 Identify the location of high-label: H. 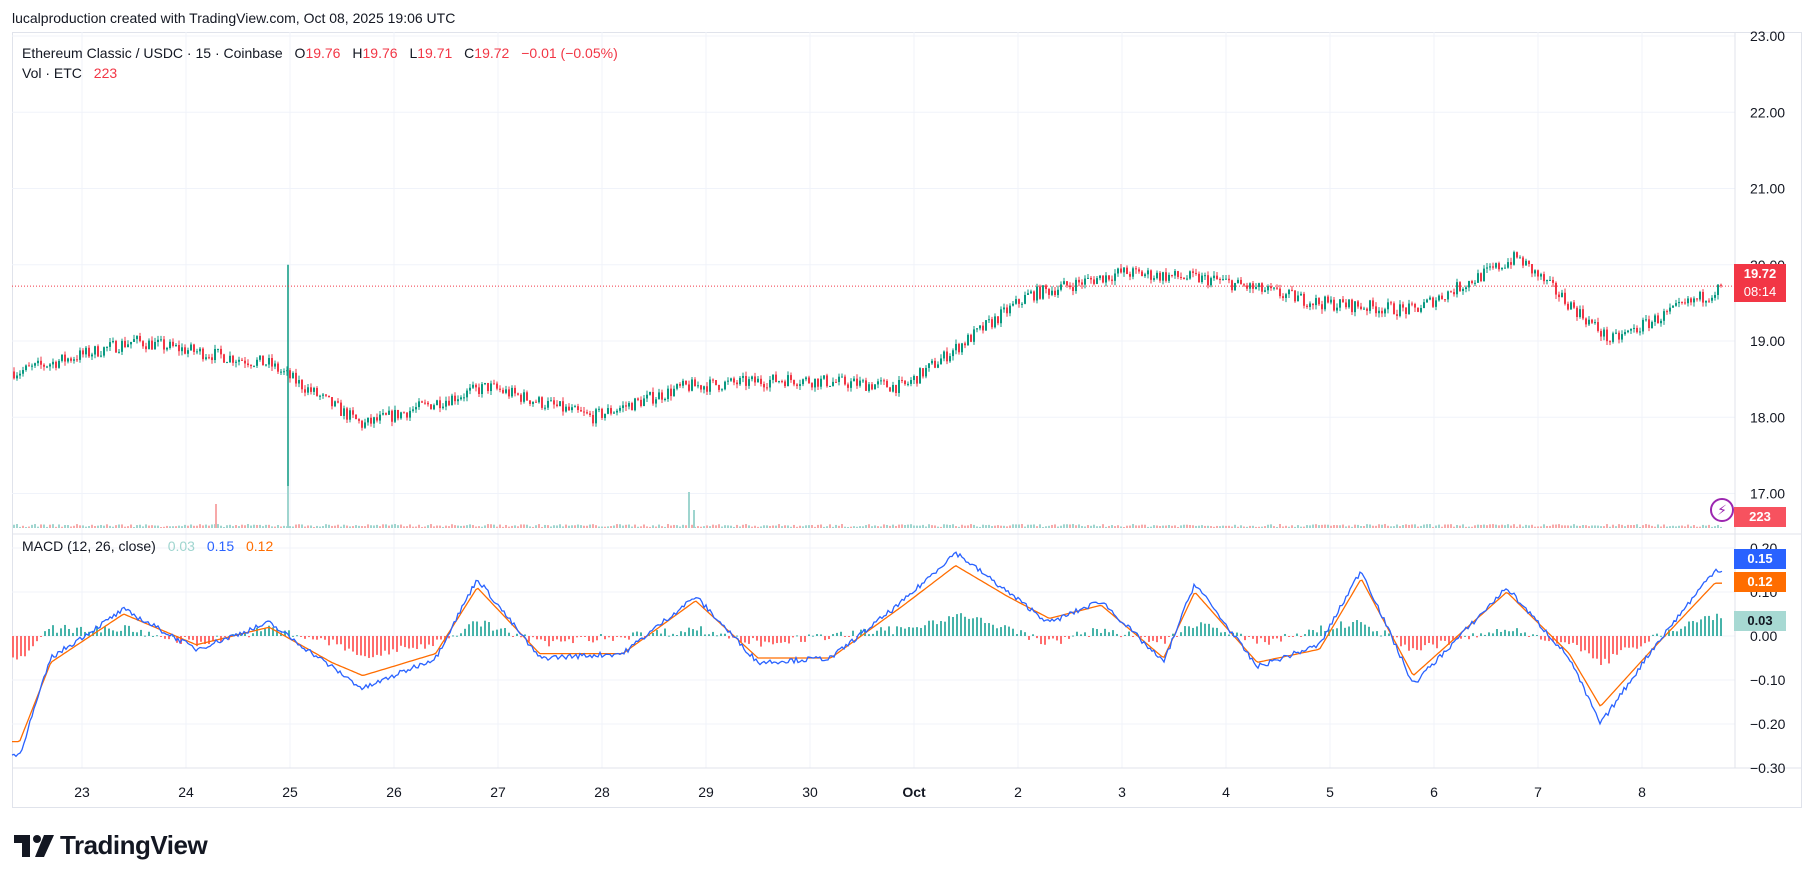
(357, 53).